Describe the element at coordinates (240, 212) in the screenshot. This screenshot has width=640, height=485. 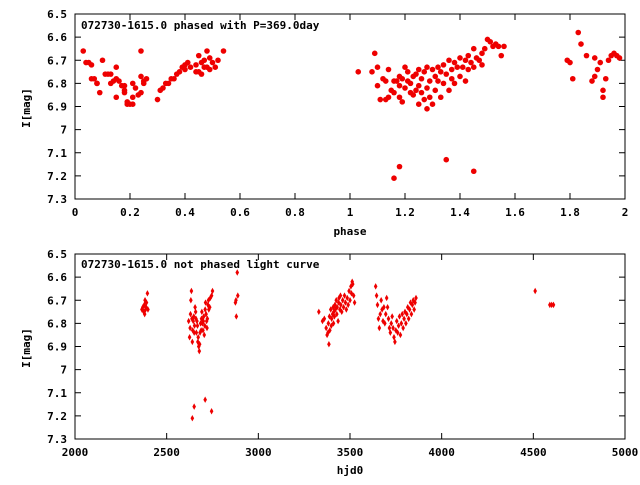
I see `x-tick-label: 0.6` at that location.